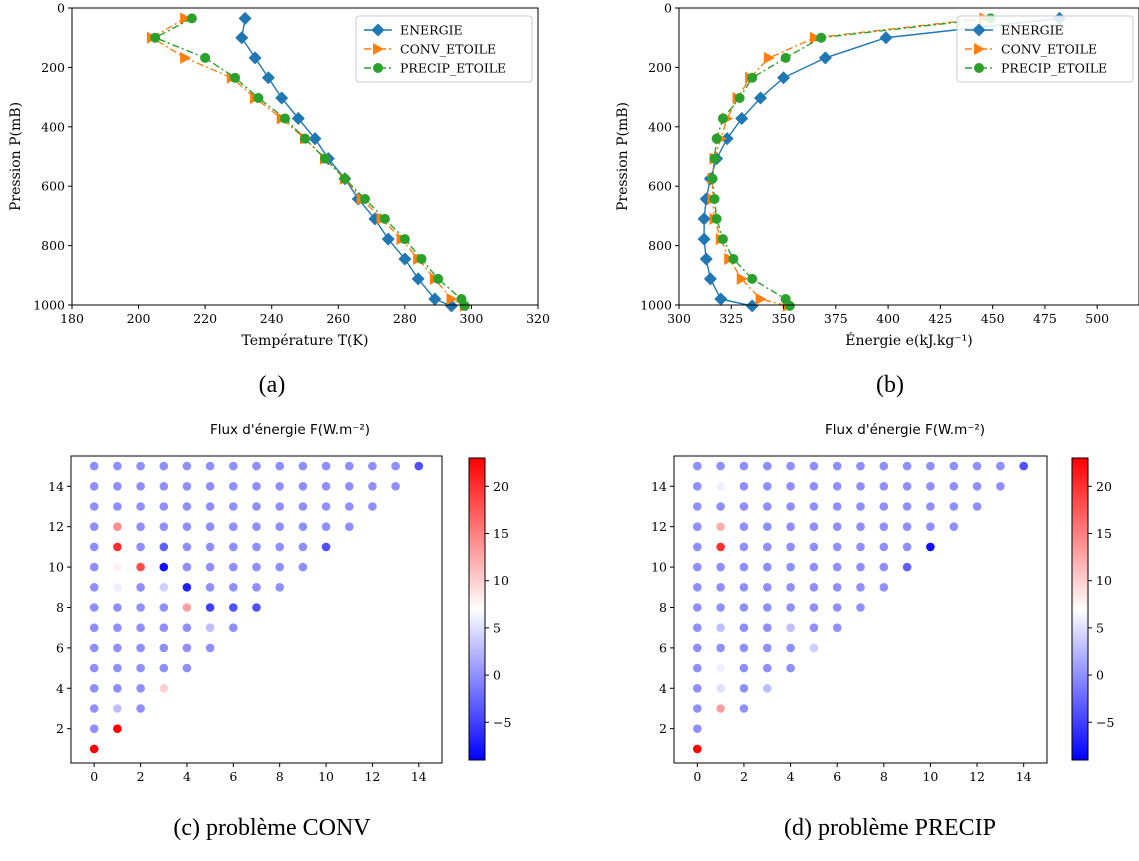 This screenshot has width=1139, height=861. I want to click on x-tick-label: 0, so click(94, 776).